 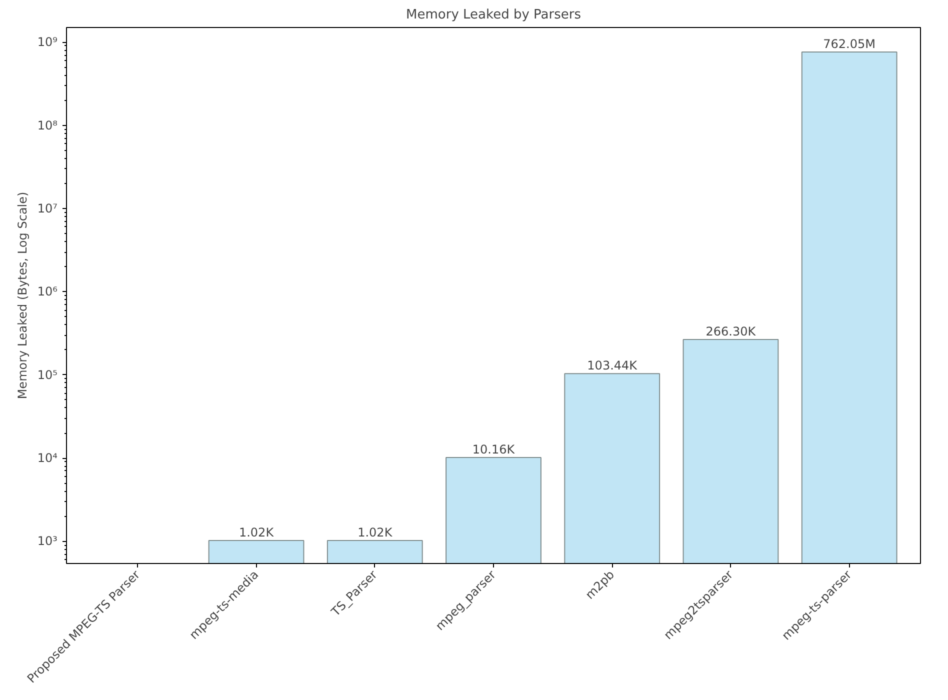 I want to click on data-label: 762.05M, so click(x=849, y=43).